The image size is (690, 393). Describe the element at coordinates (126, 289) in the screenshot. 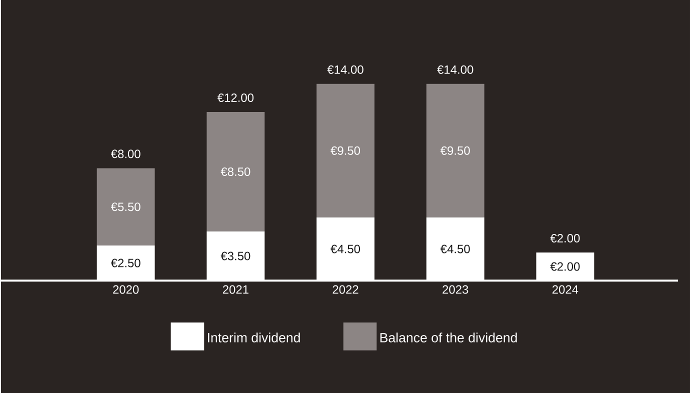

I see `x-tick-label: 2020` at that location.